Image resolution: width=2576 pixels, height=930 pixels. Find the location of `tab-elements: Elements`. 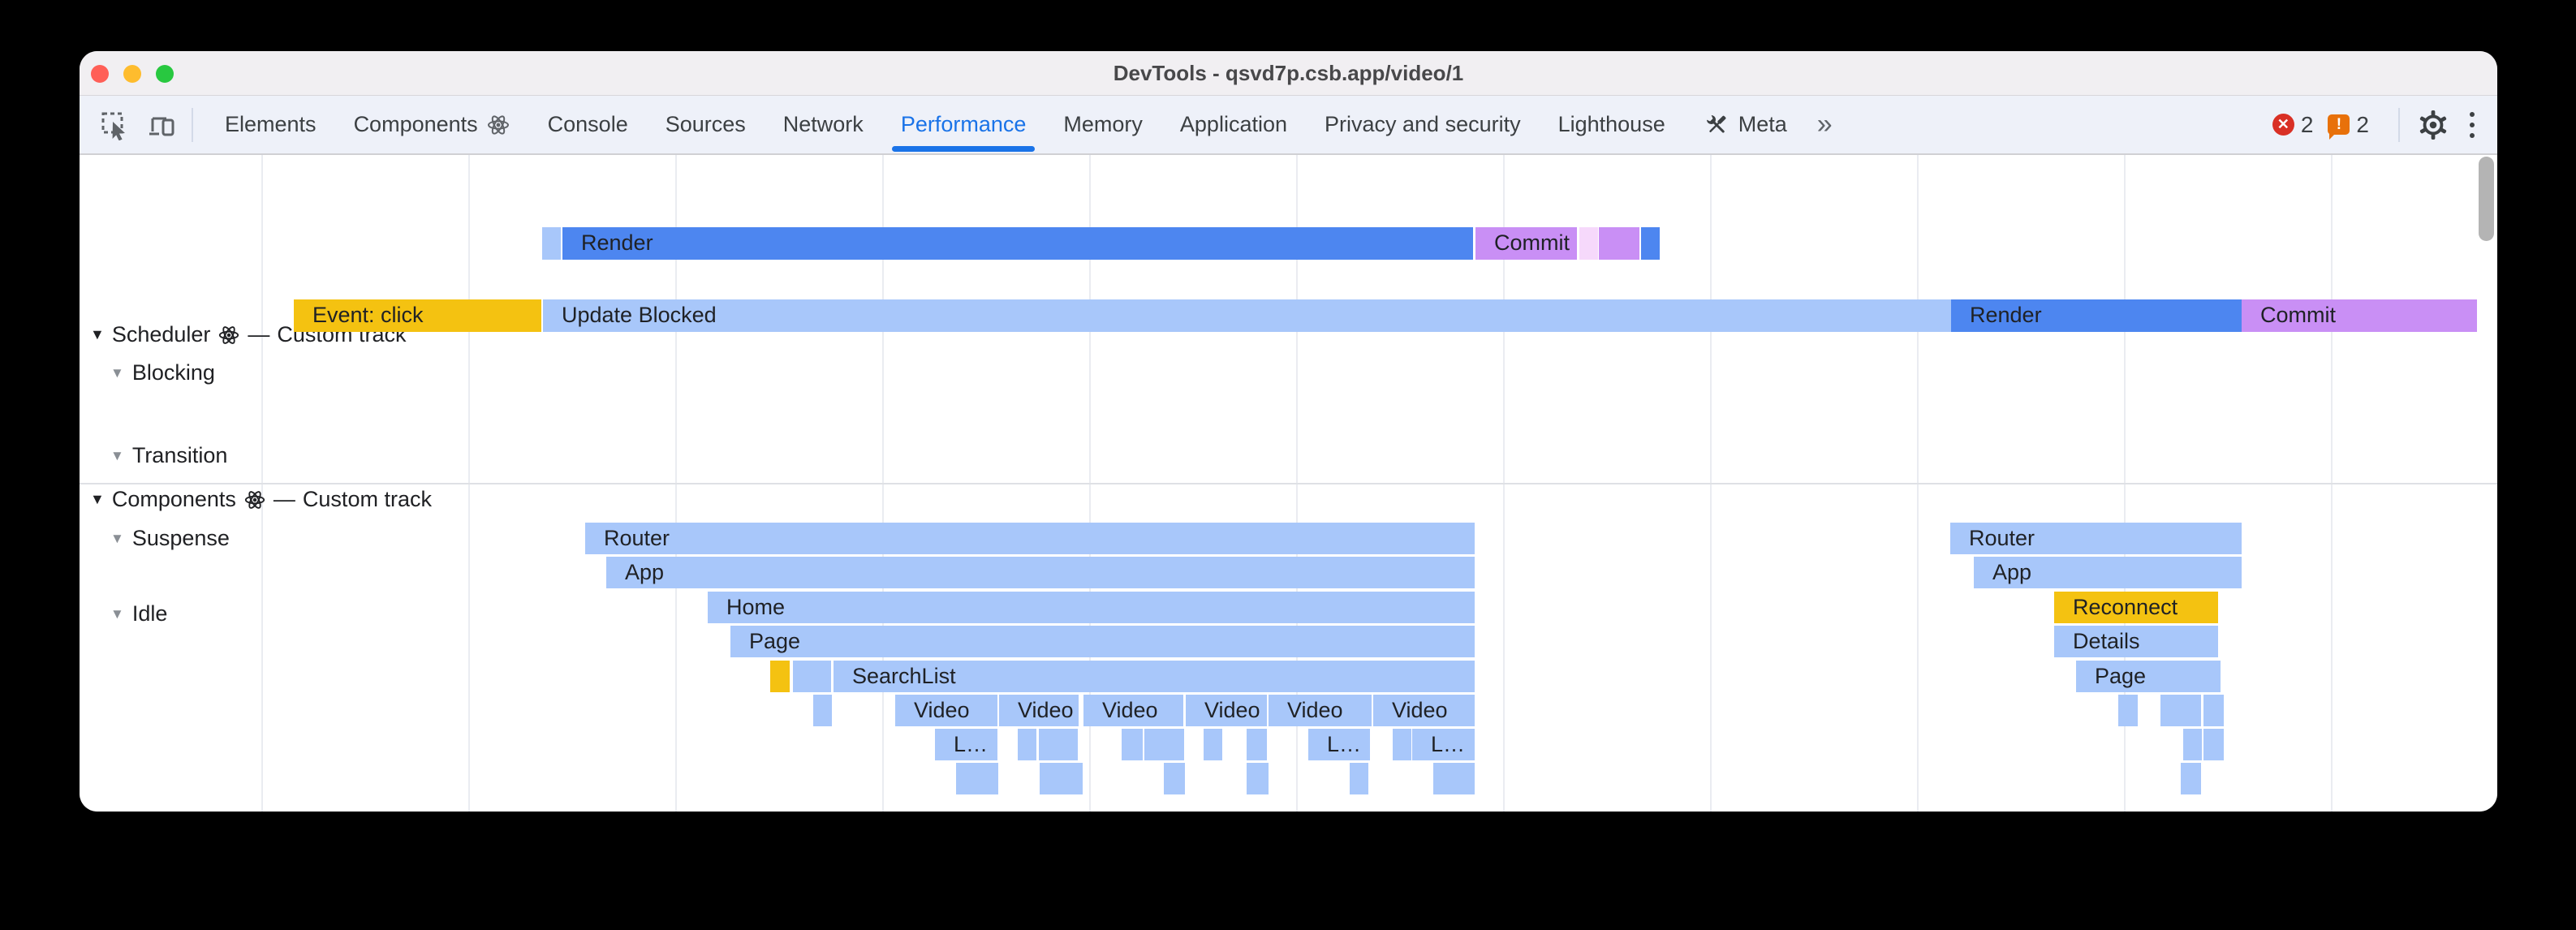

tab-elements: Elements is located at coordinates (271, 124).